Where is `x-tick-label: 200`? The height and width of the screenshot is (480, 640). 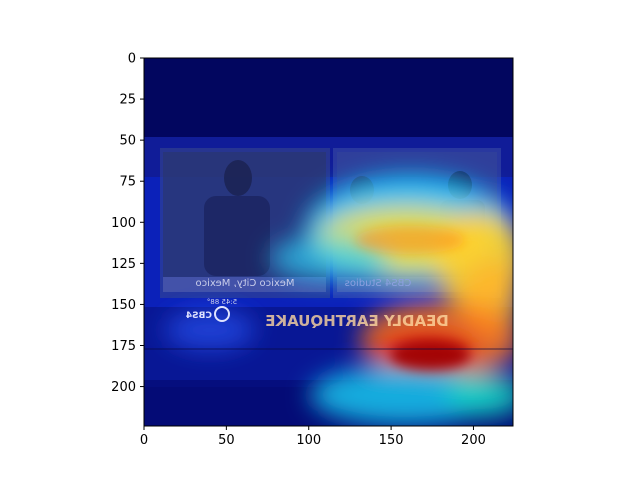 x-tick-label: 200 is located at coordinates (473, 440).